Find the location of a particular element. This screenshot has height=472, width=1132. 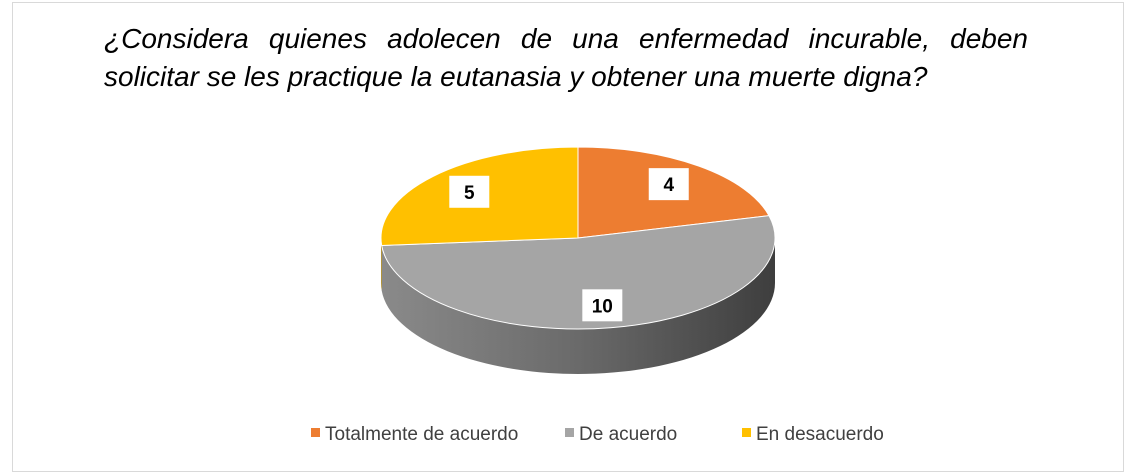

data-label: 10 is located at coordinates (602, 306).